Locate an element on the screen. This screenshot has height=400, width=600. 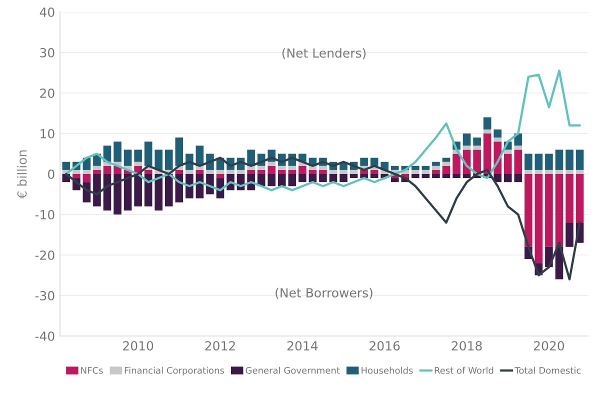
legend-label: NFCs is located at coordinates (92, 370).